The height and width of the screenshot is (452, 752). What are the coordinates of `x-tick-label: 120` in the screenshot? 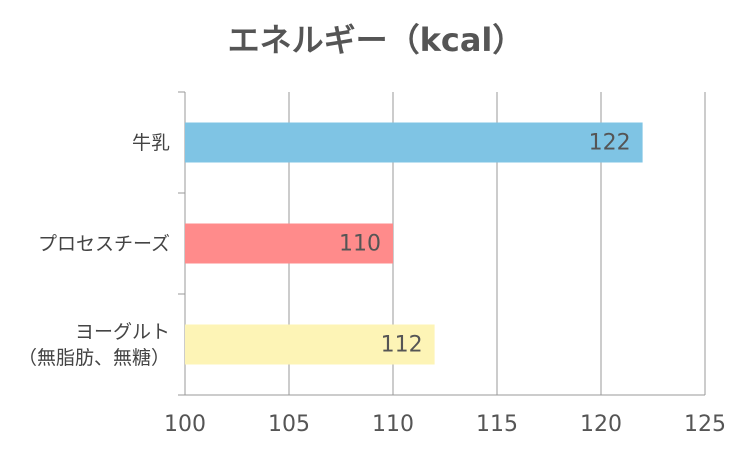 It's located at (601, 424).